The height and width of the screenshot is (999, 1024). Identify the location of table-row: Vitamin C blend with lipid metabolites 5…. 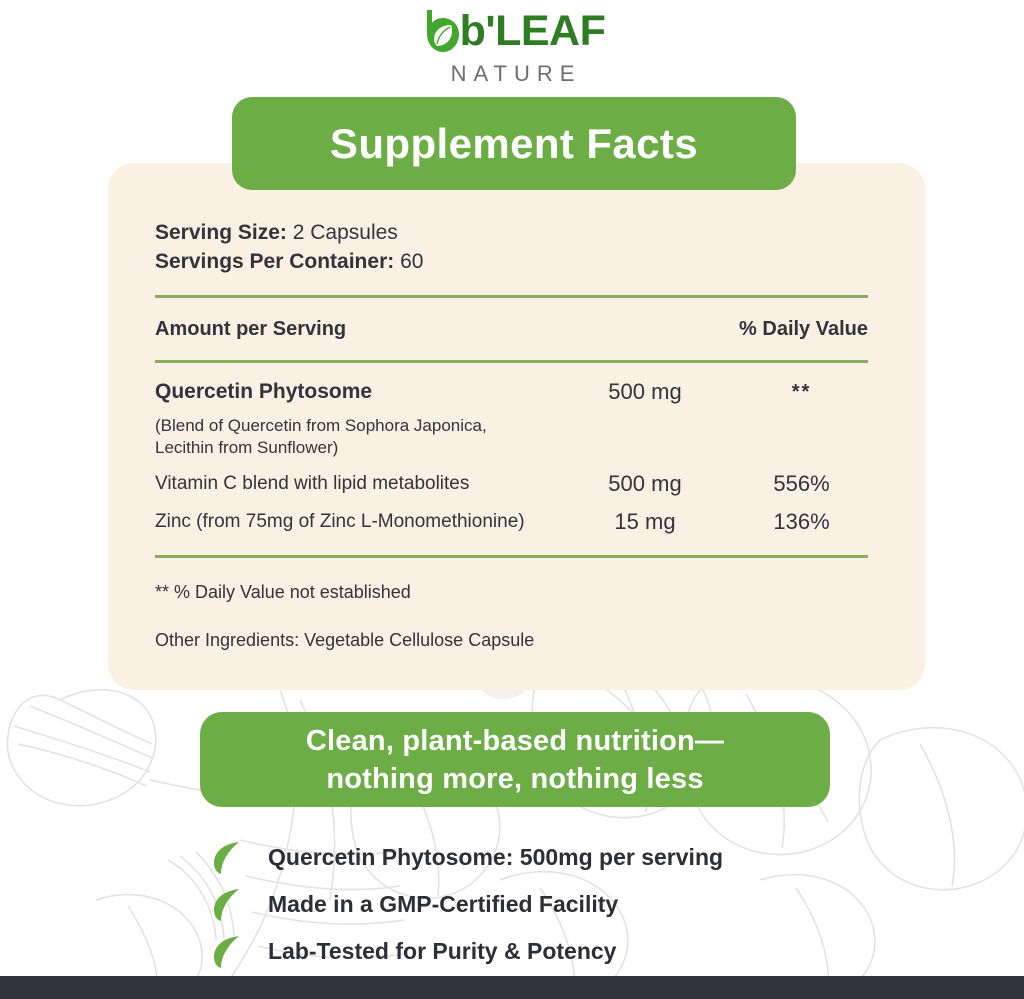
(511, 488).